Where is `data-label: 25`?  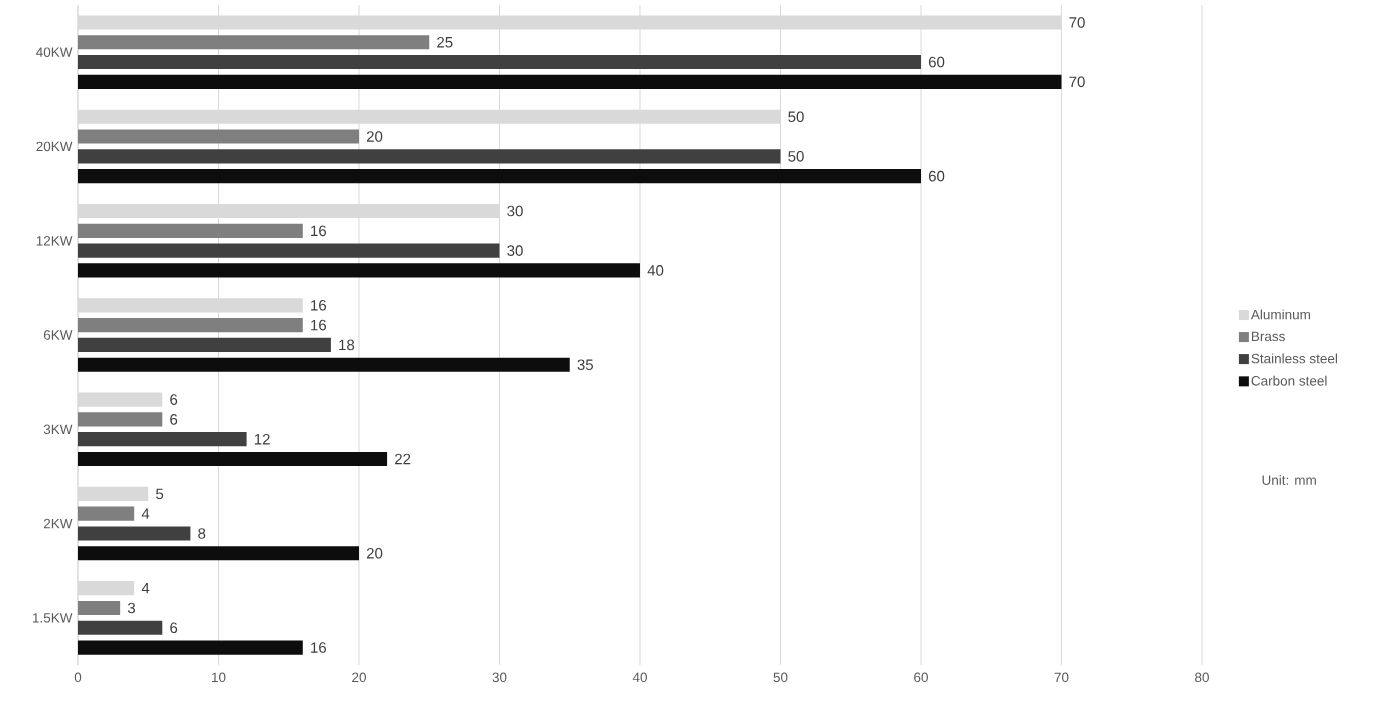
data-label: 25 is located at coordinates (445, 42).